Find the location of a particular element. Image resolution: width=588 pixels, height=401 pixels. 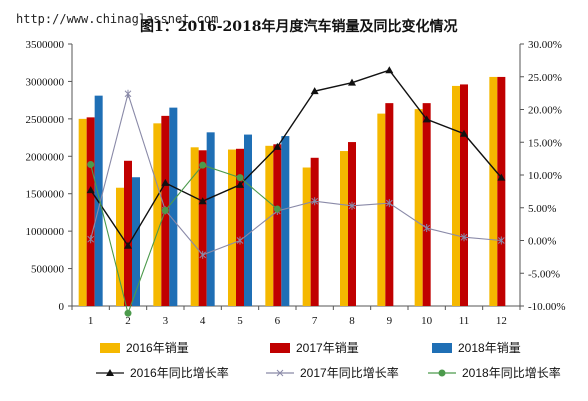

y-left-tick-label: 2500000 is located at coordinates (45, 120).